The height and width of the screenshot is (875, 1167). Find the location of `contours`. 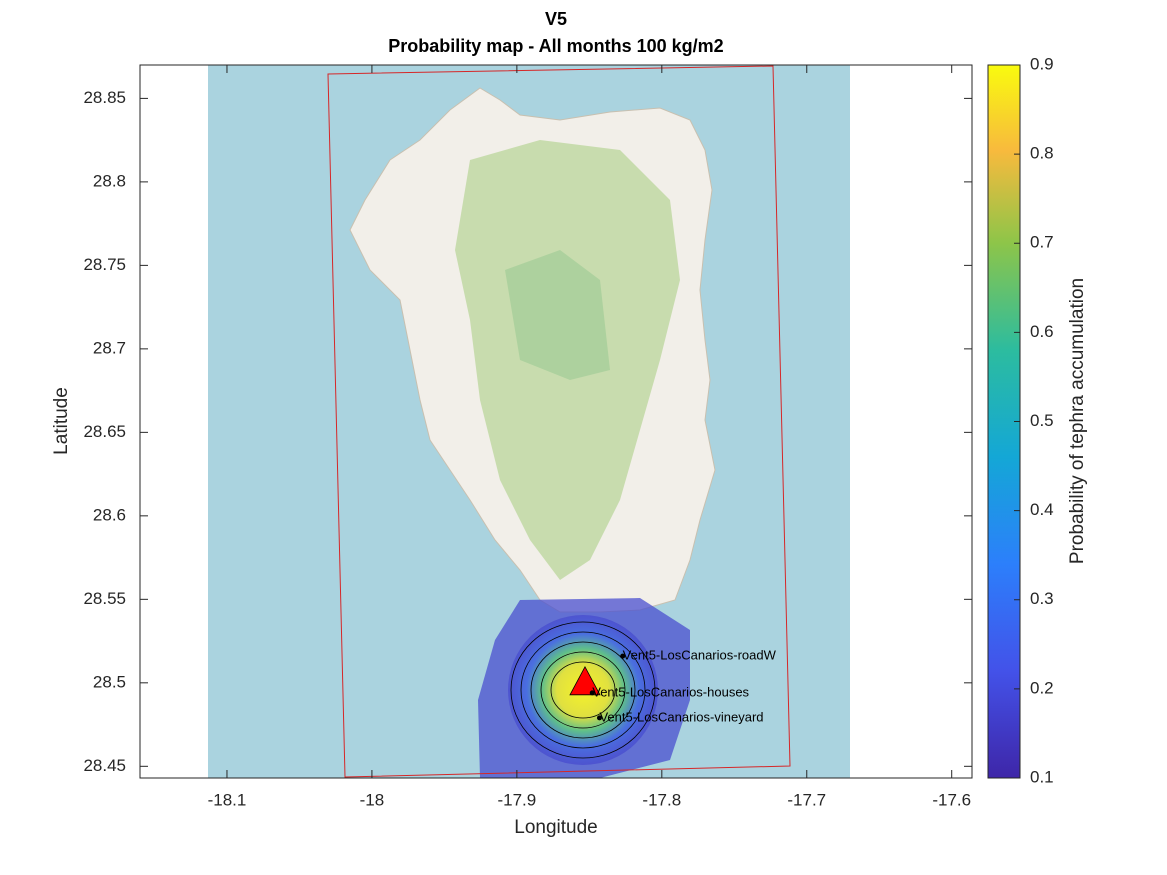

contours is located at coordinates (583, 690).